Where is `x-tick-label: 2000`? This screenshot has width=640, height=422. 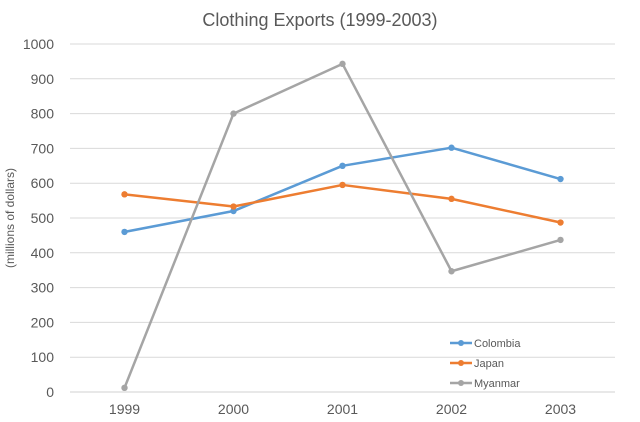
x-tick-label: 2000 is located at coordinates (233, 409).